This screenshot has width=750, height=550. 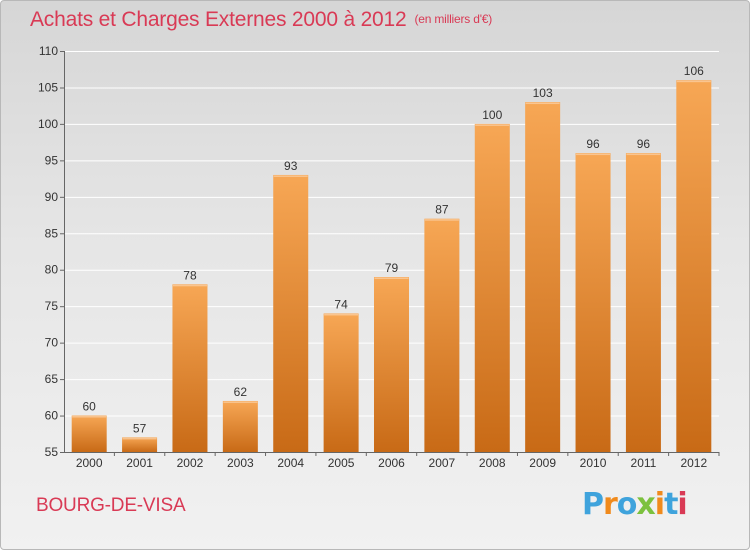 What do you see at coordinates (139, 463) in the screenshot?
I see `x-tick-label: 2001` at bounding box center [139, 463].